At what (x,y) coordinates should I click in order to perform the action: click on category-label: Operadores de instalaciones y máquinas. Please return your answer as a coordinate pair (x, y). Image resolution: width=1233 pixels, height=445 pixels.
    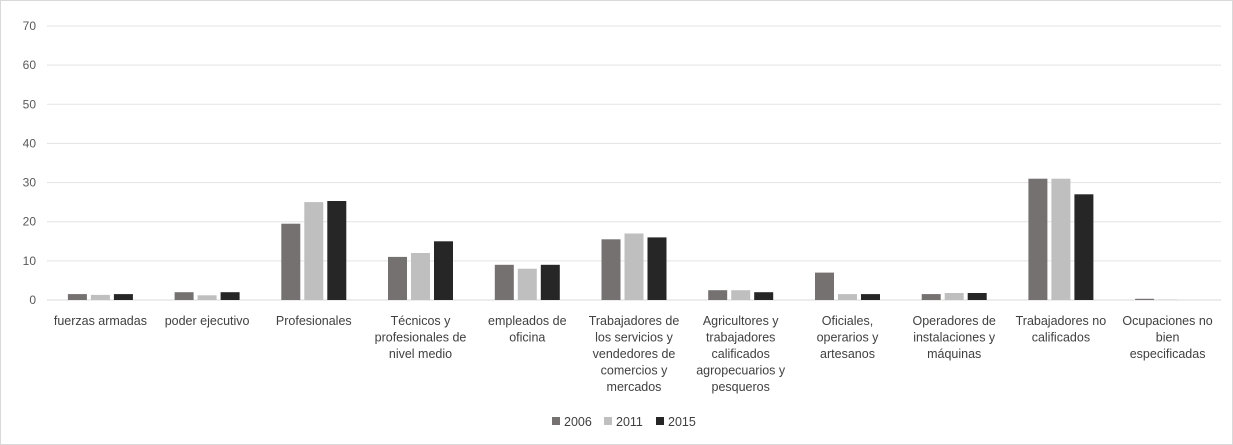
    Looking at the image, I should click on (954, 337).